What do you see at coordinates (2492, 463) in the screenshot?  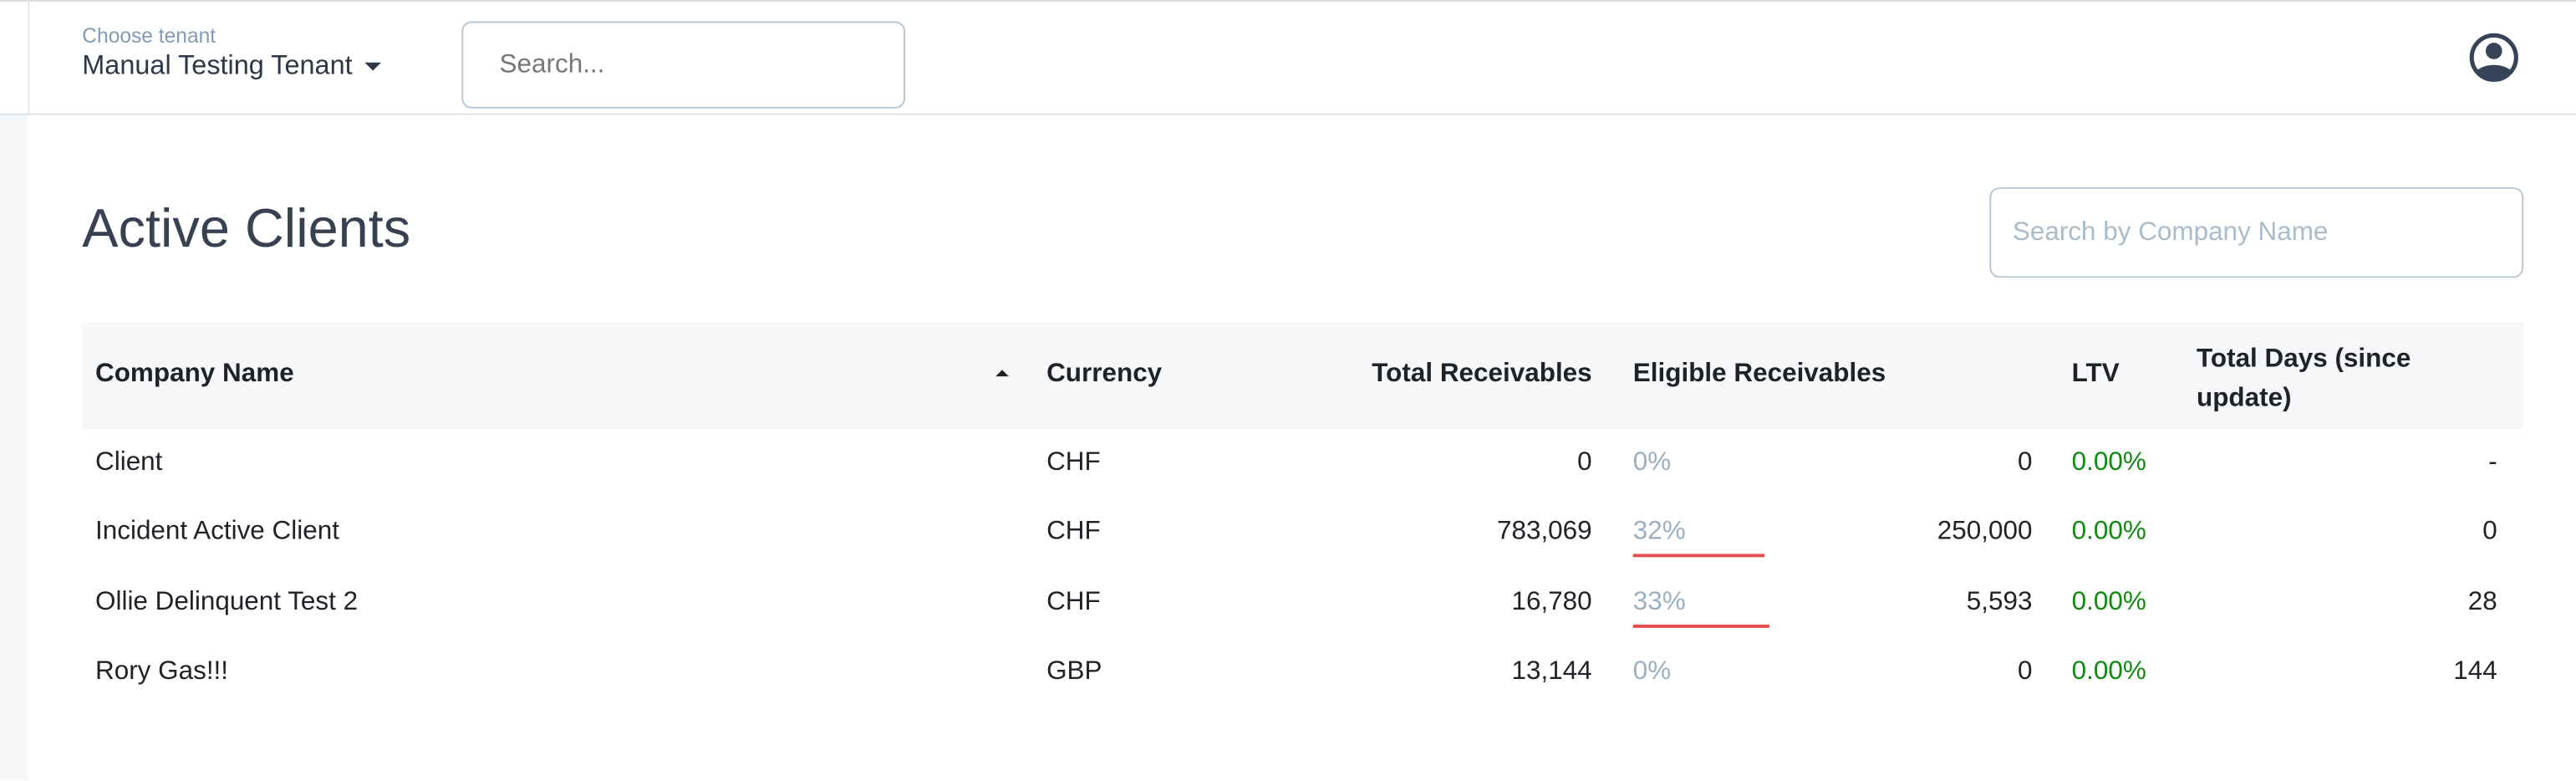 I see `total-days: -` at bounding box center [2492, 463].